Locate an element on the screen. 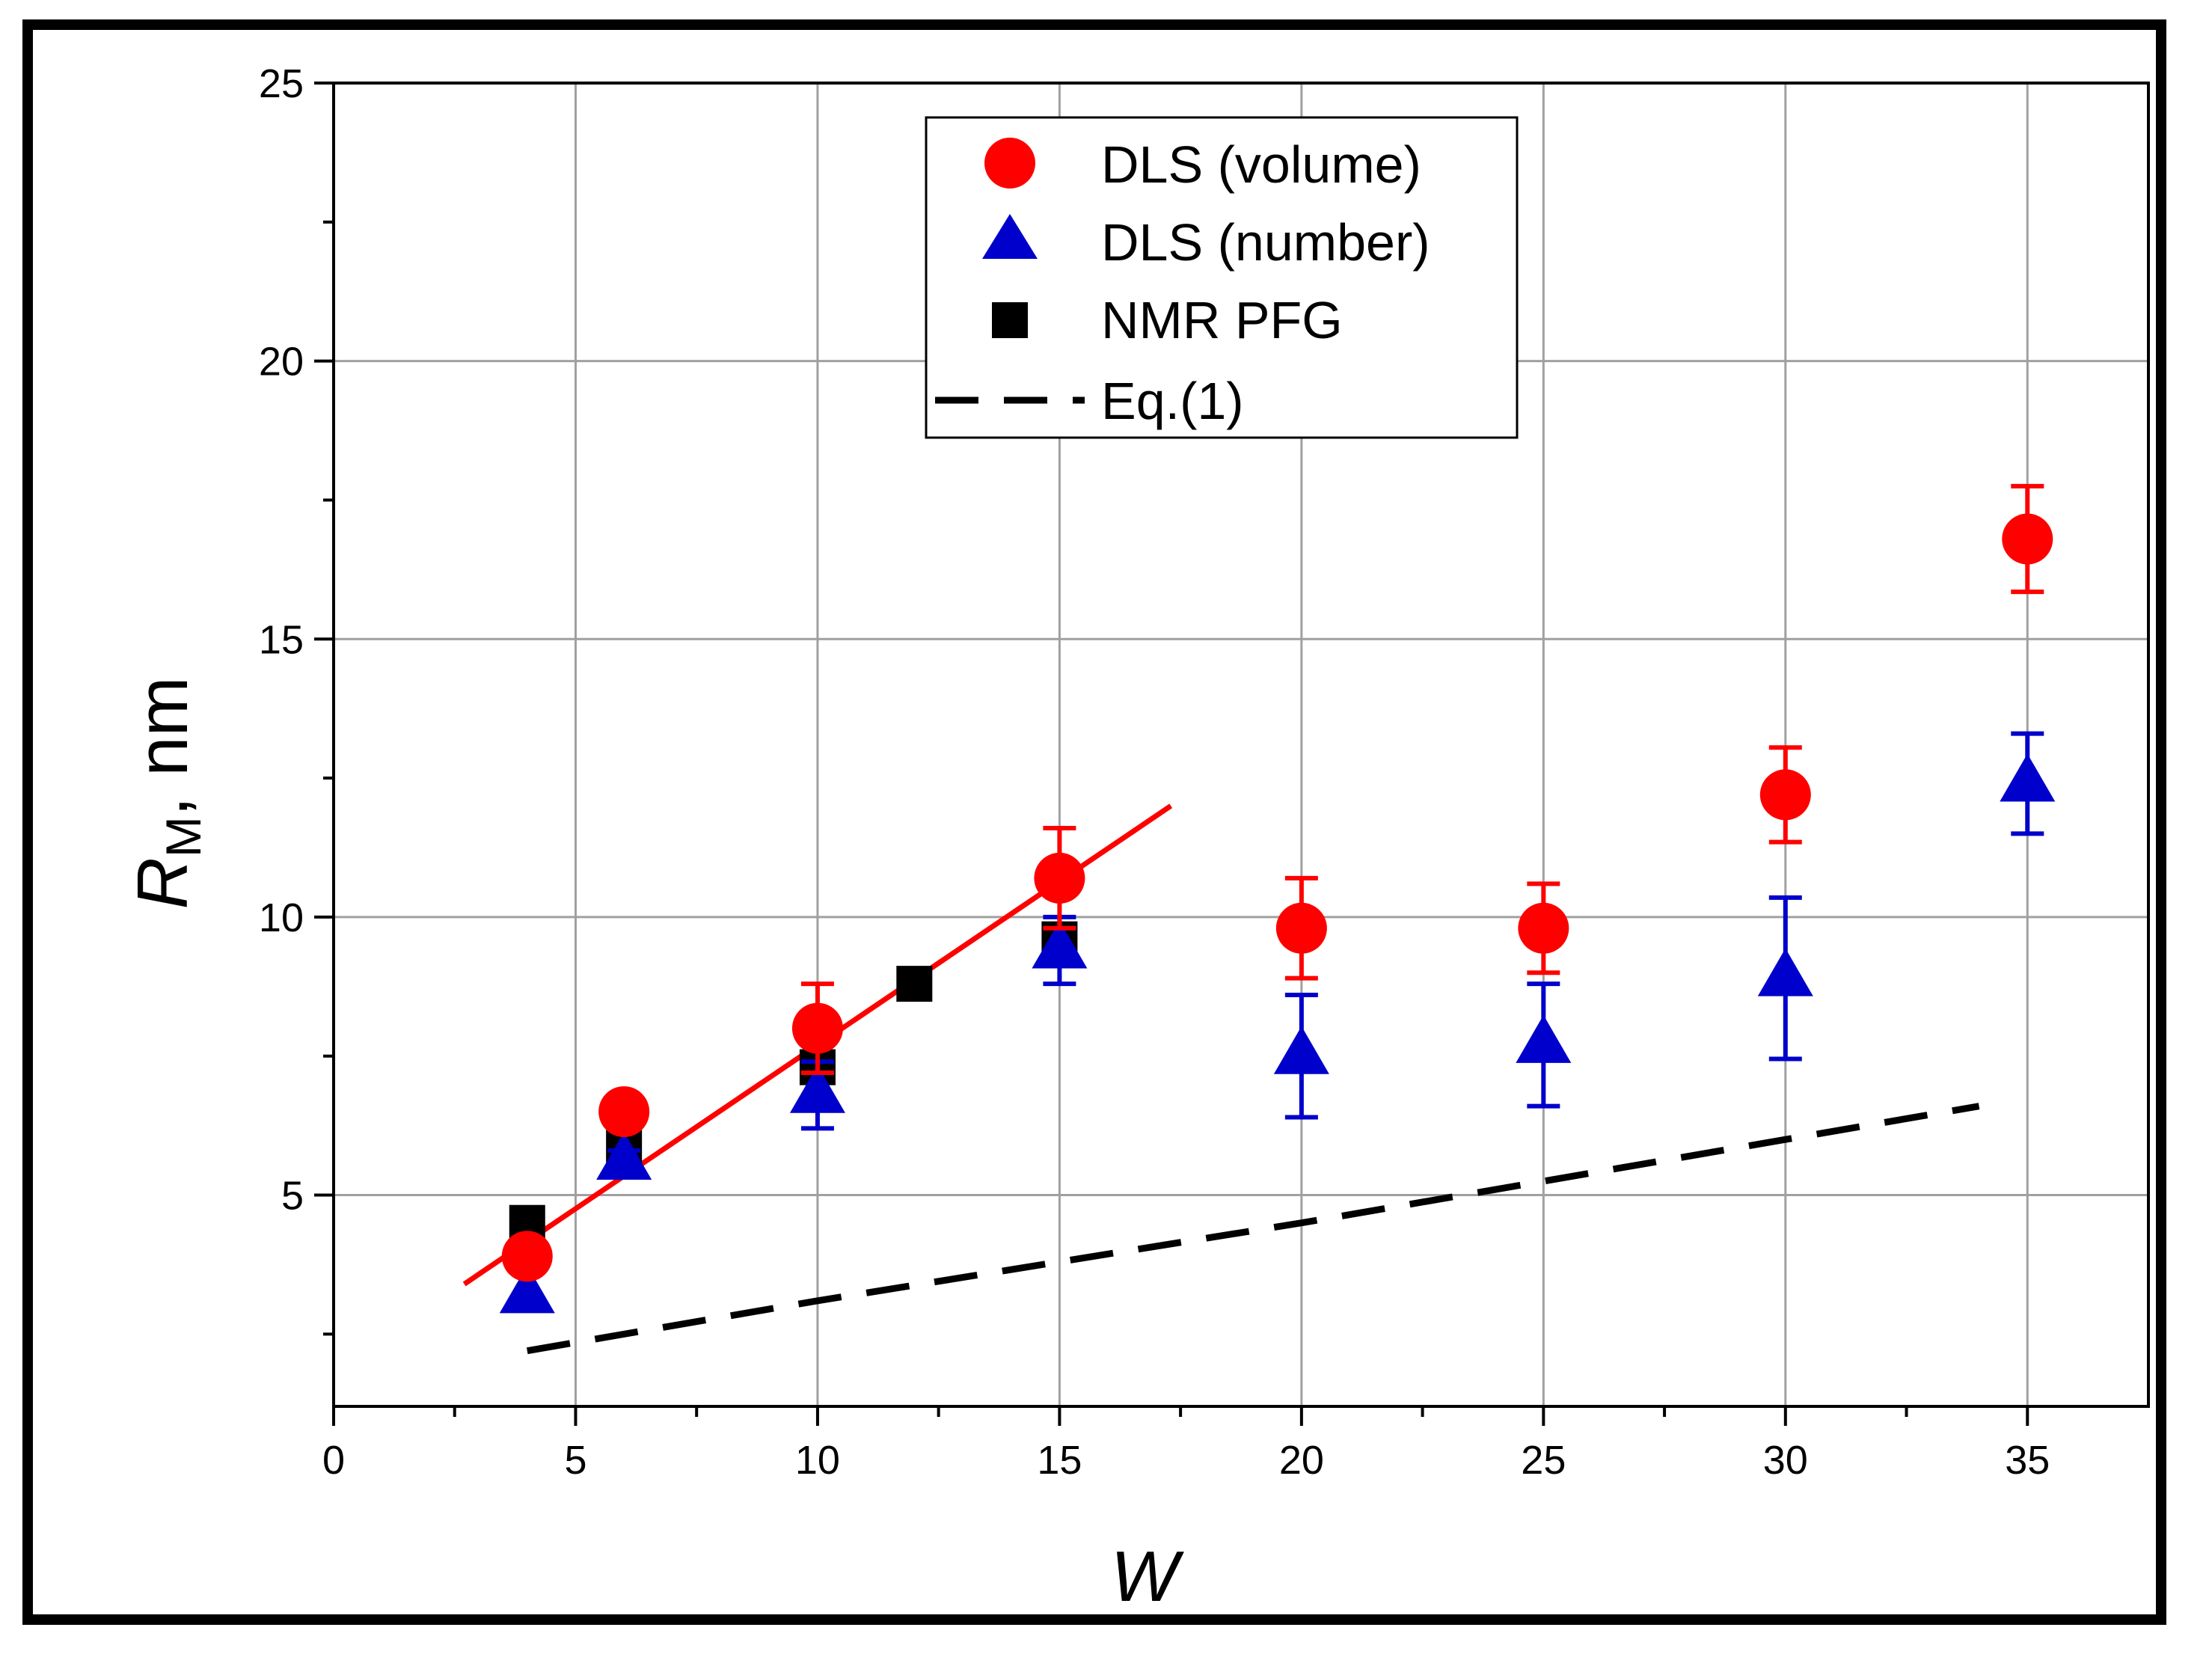  x-tick-label: 0 is located at coordinates (333, 1460).